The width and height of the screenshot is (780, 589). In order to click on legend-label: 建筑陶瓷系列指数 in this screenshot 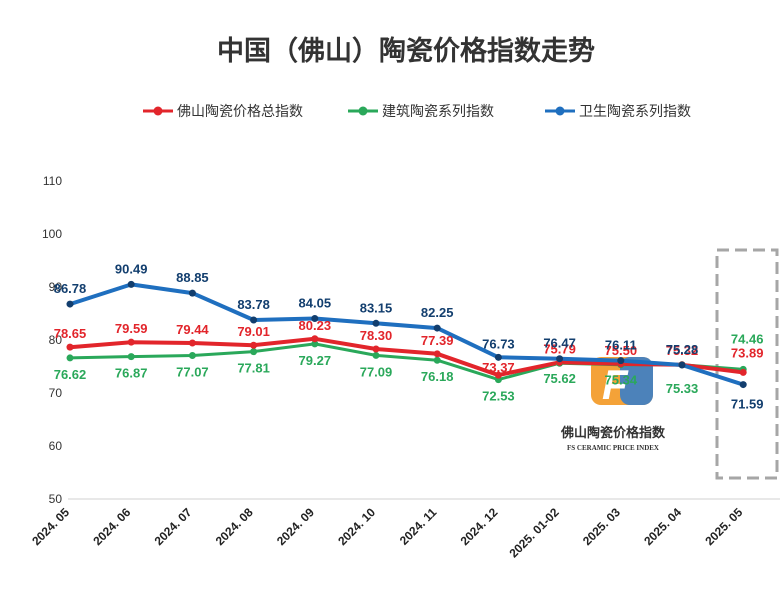, I will do `click(438, 112)`.